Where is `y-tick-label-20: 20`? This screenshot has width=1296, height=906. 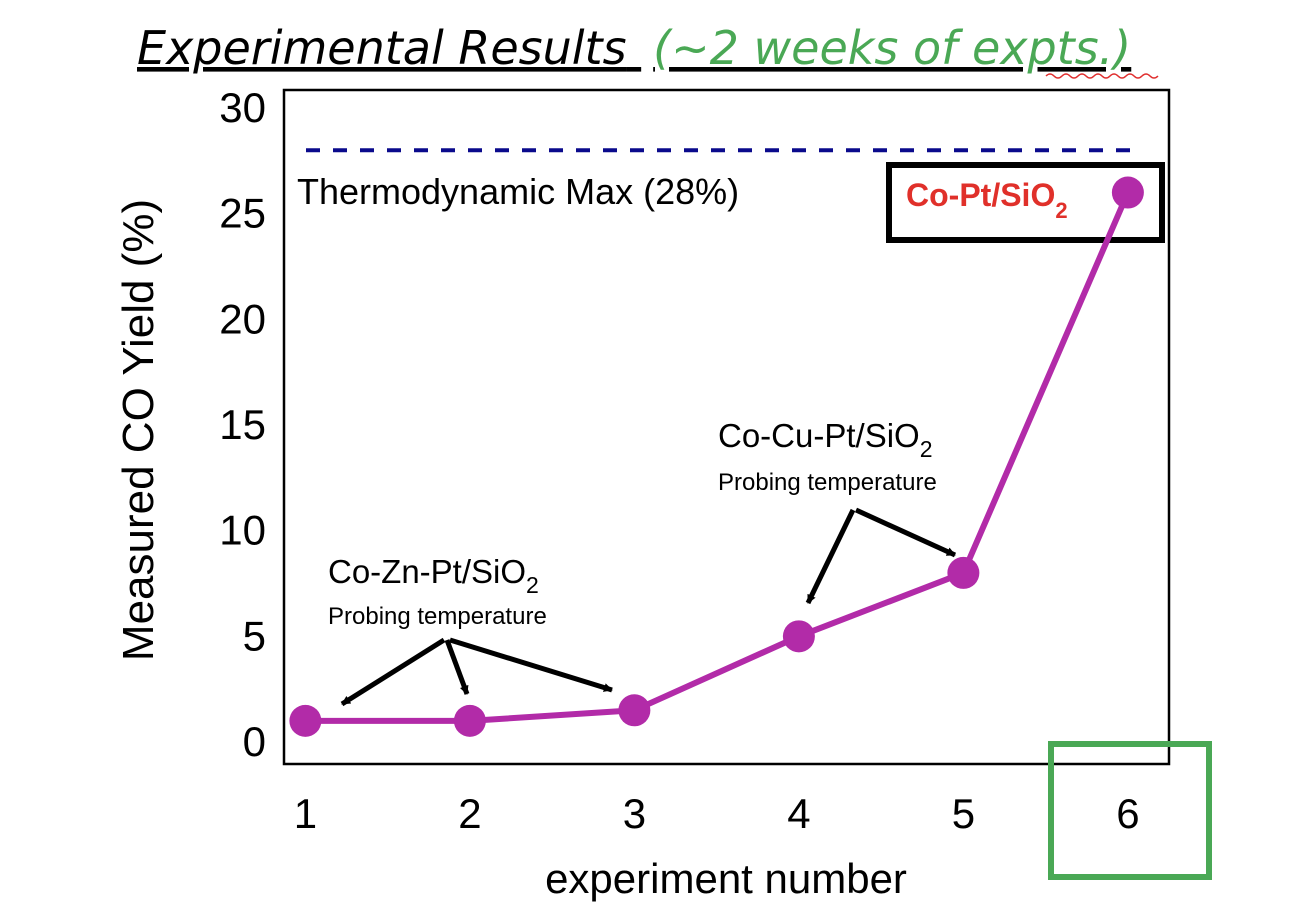 y-tick-label-20: 20 is located at coordinates (242, 318).